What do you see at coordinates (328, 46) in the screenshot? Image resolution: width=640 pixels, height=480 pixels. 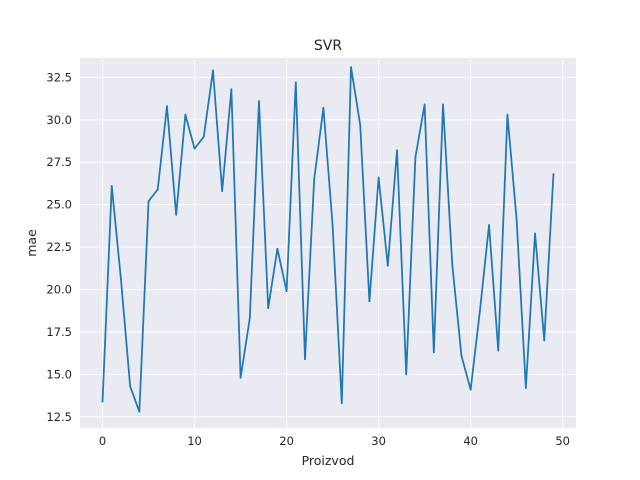 I see `chart-title: SVR` at bounding box center [328, 46].